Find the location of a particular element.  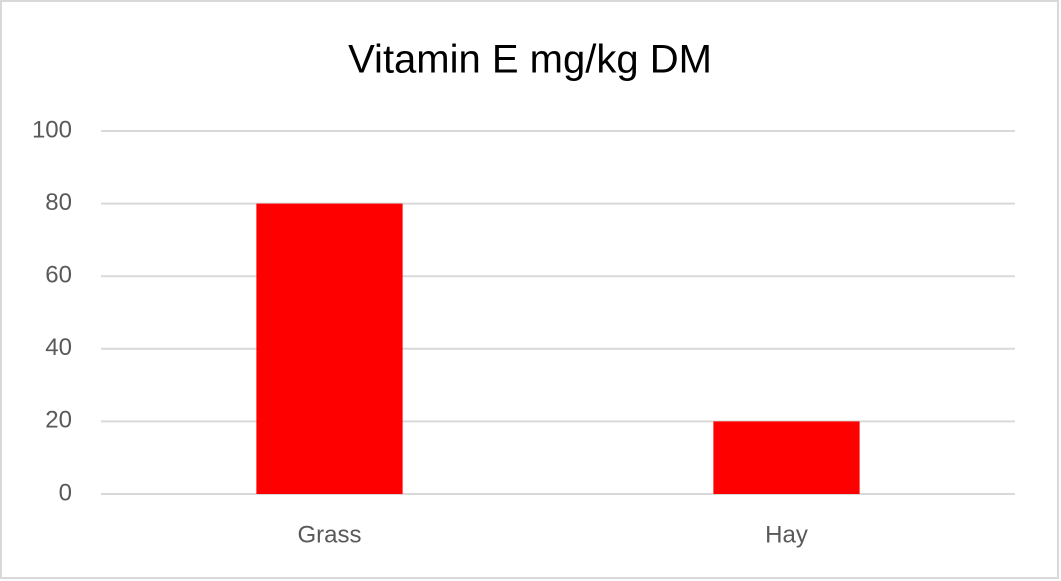

x-tick-label: Hay is located at coordinates (786, 534).